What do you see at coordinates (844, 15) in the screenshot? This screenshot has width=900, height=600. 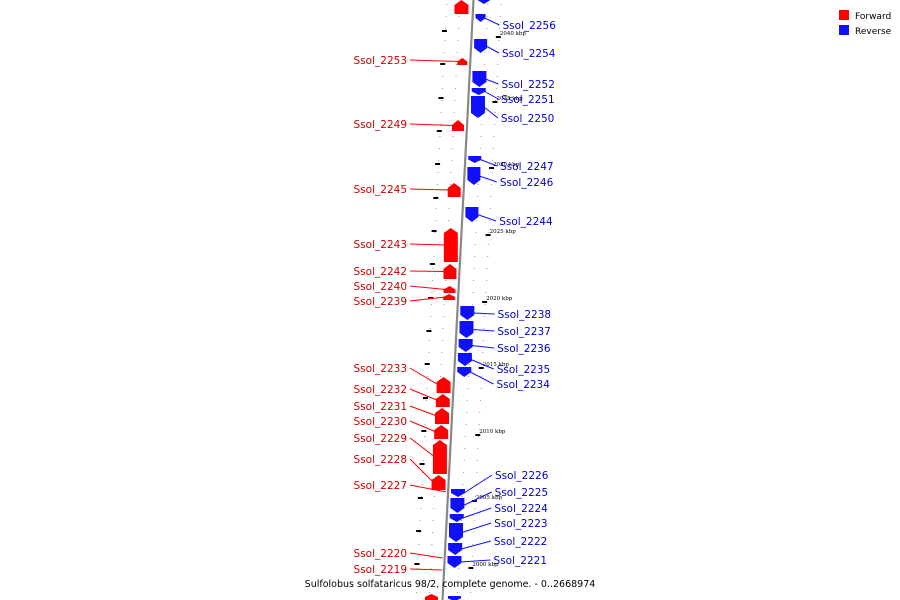 I see `legend-swatch` at bounding box center [844, 15].